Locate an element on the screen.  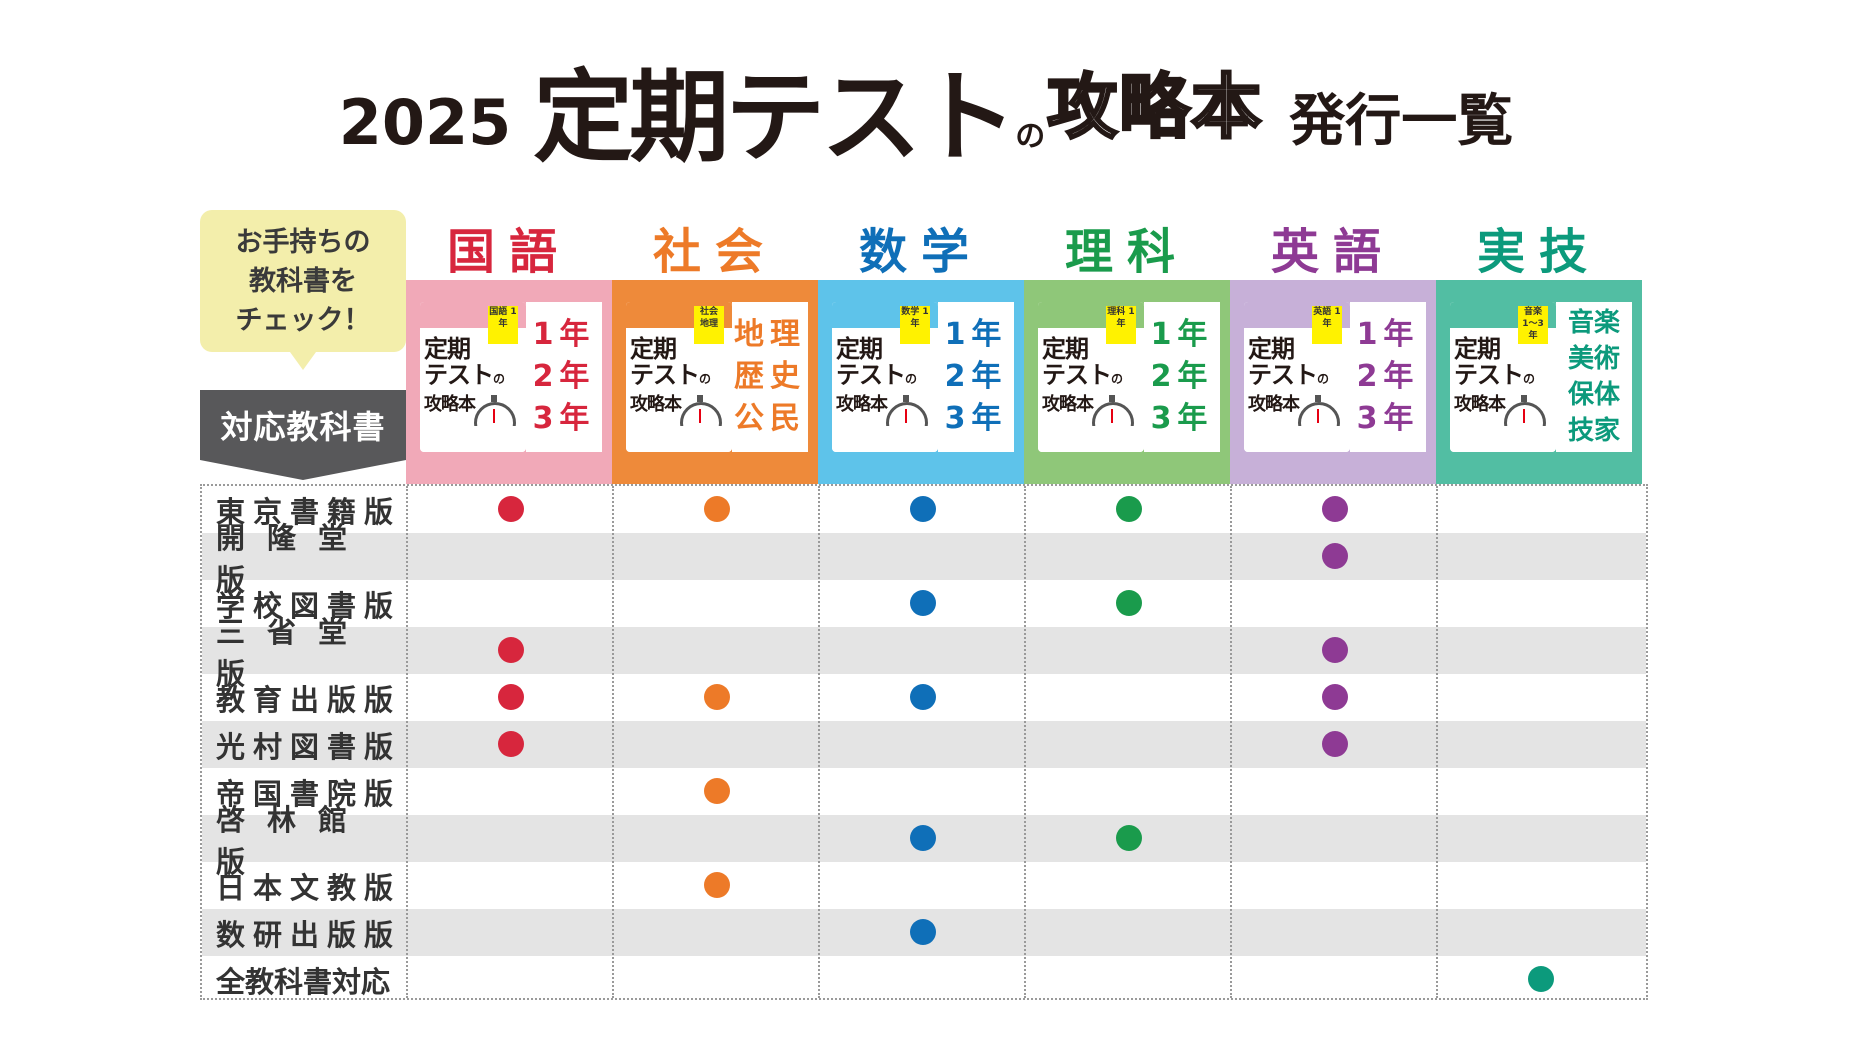
publisher-label: 東京書籍版 is located at coordinates (309, 511).